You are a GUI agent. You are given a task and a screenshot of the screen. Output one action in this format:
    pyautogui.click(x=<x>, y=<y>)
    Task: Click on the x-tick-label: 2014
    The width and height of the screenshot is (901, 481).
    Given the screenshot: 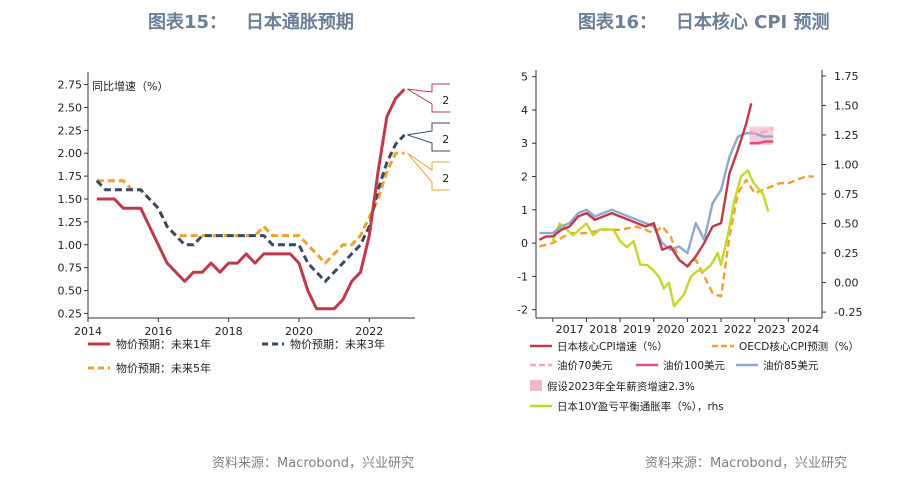 What is the action you would take?
    pyautogui.click(x=88, y=331)
    